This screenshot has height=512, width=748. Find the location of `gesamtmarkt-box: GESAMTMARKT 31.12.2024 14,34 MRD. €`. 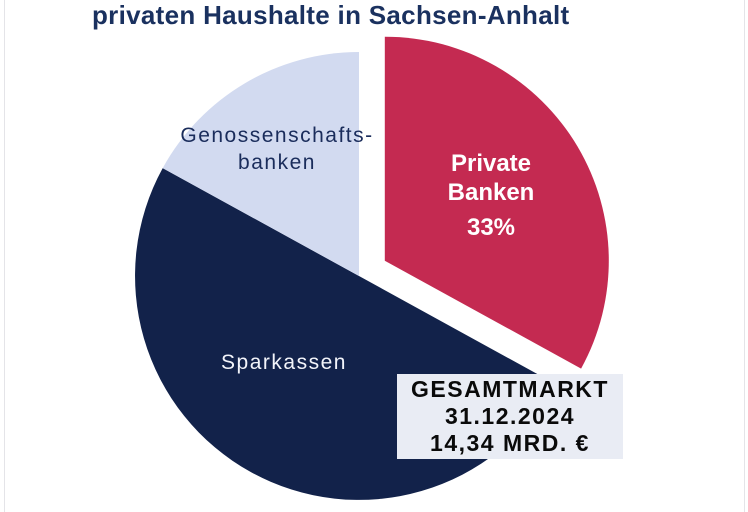

gesamtmarkt-box: GESAMTMARKT 31.12.2024 14,34 MRD. € is located at coordinates (510, 416).